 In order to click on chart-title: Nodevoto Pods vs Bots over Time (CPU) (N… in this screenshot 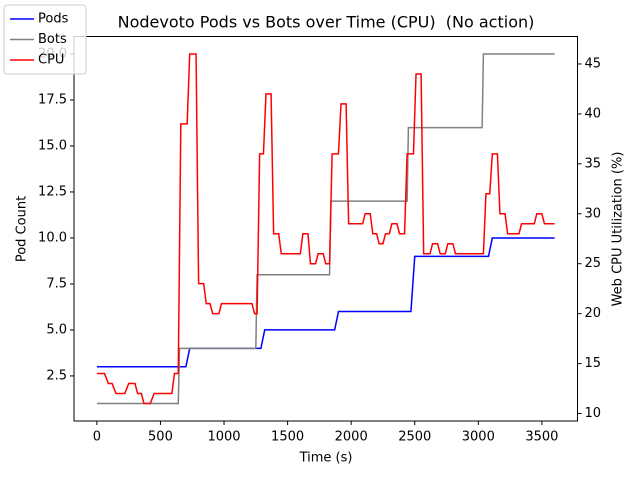, I will do `click(326, 22)`.